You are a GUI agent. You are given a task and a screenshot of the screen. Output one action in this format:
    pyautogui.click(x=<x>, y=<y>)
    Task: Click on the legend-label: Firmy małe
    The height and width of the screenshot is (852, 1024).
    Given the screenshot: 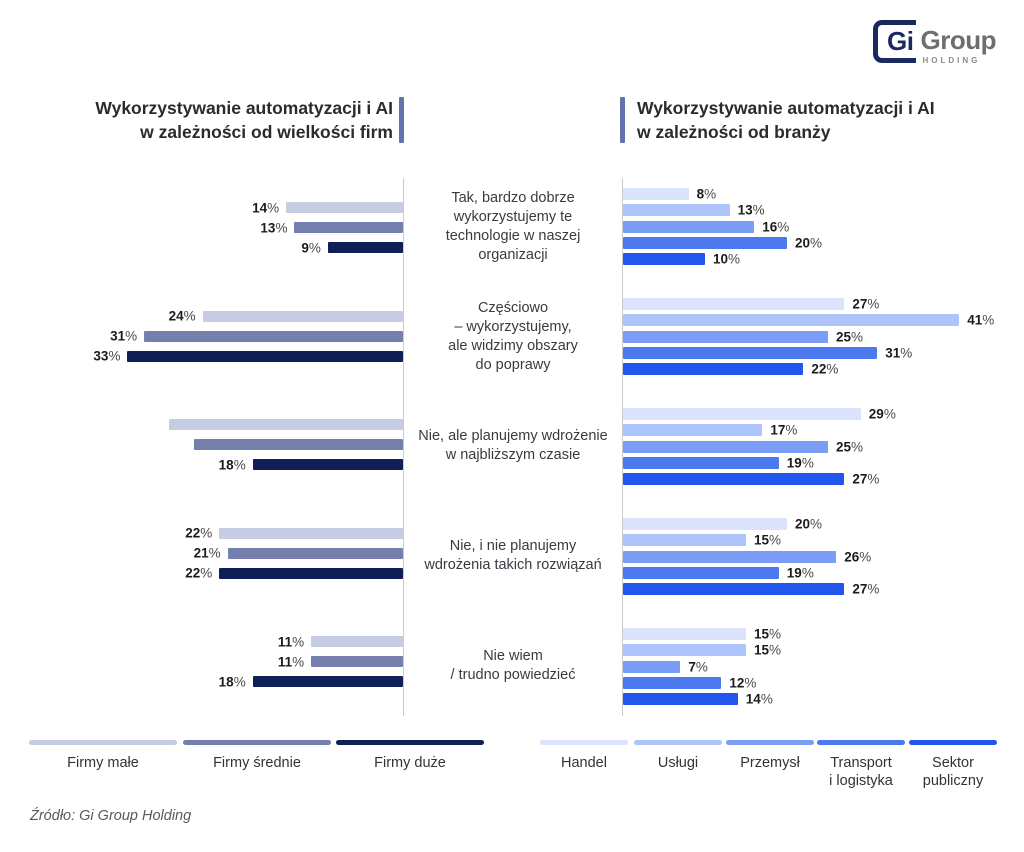 What is the action you would take?
    pyautogui.click(x=103, y=763)
    